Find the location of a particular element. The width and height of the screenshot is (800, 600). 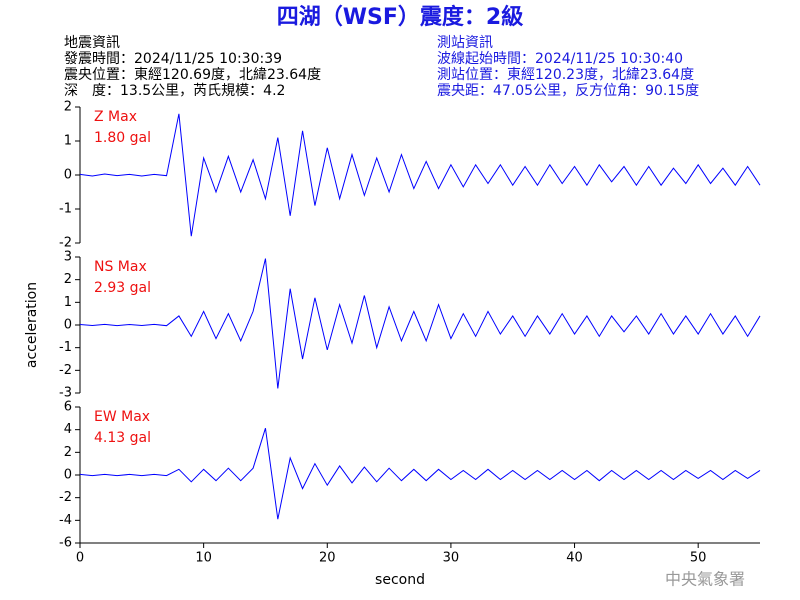

annotation: 4.13 gal is located at coordinates (122, 438).